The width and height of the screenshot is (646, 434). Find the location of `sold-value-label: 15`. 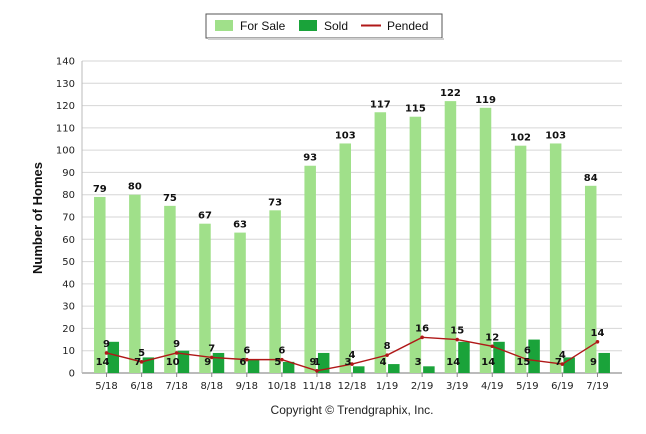

sold-value-label: 15 is located at coordinates (523, 362).